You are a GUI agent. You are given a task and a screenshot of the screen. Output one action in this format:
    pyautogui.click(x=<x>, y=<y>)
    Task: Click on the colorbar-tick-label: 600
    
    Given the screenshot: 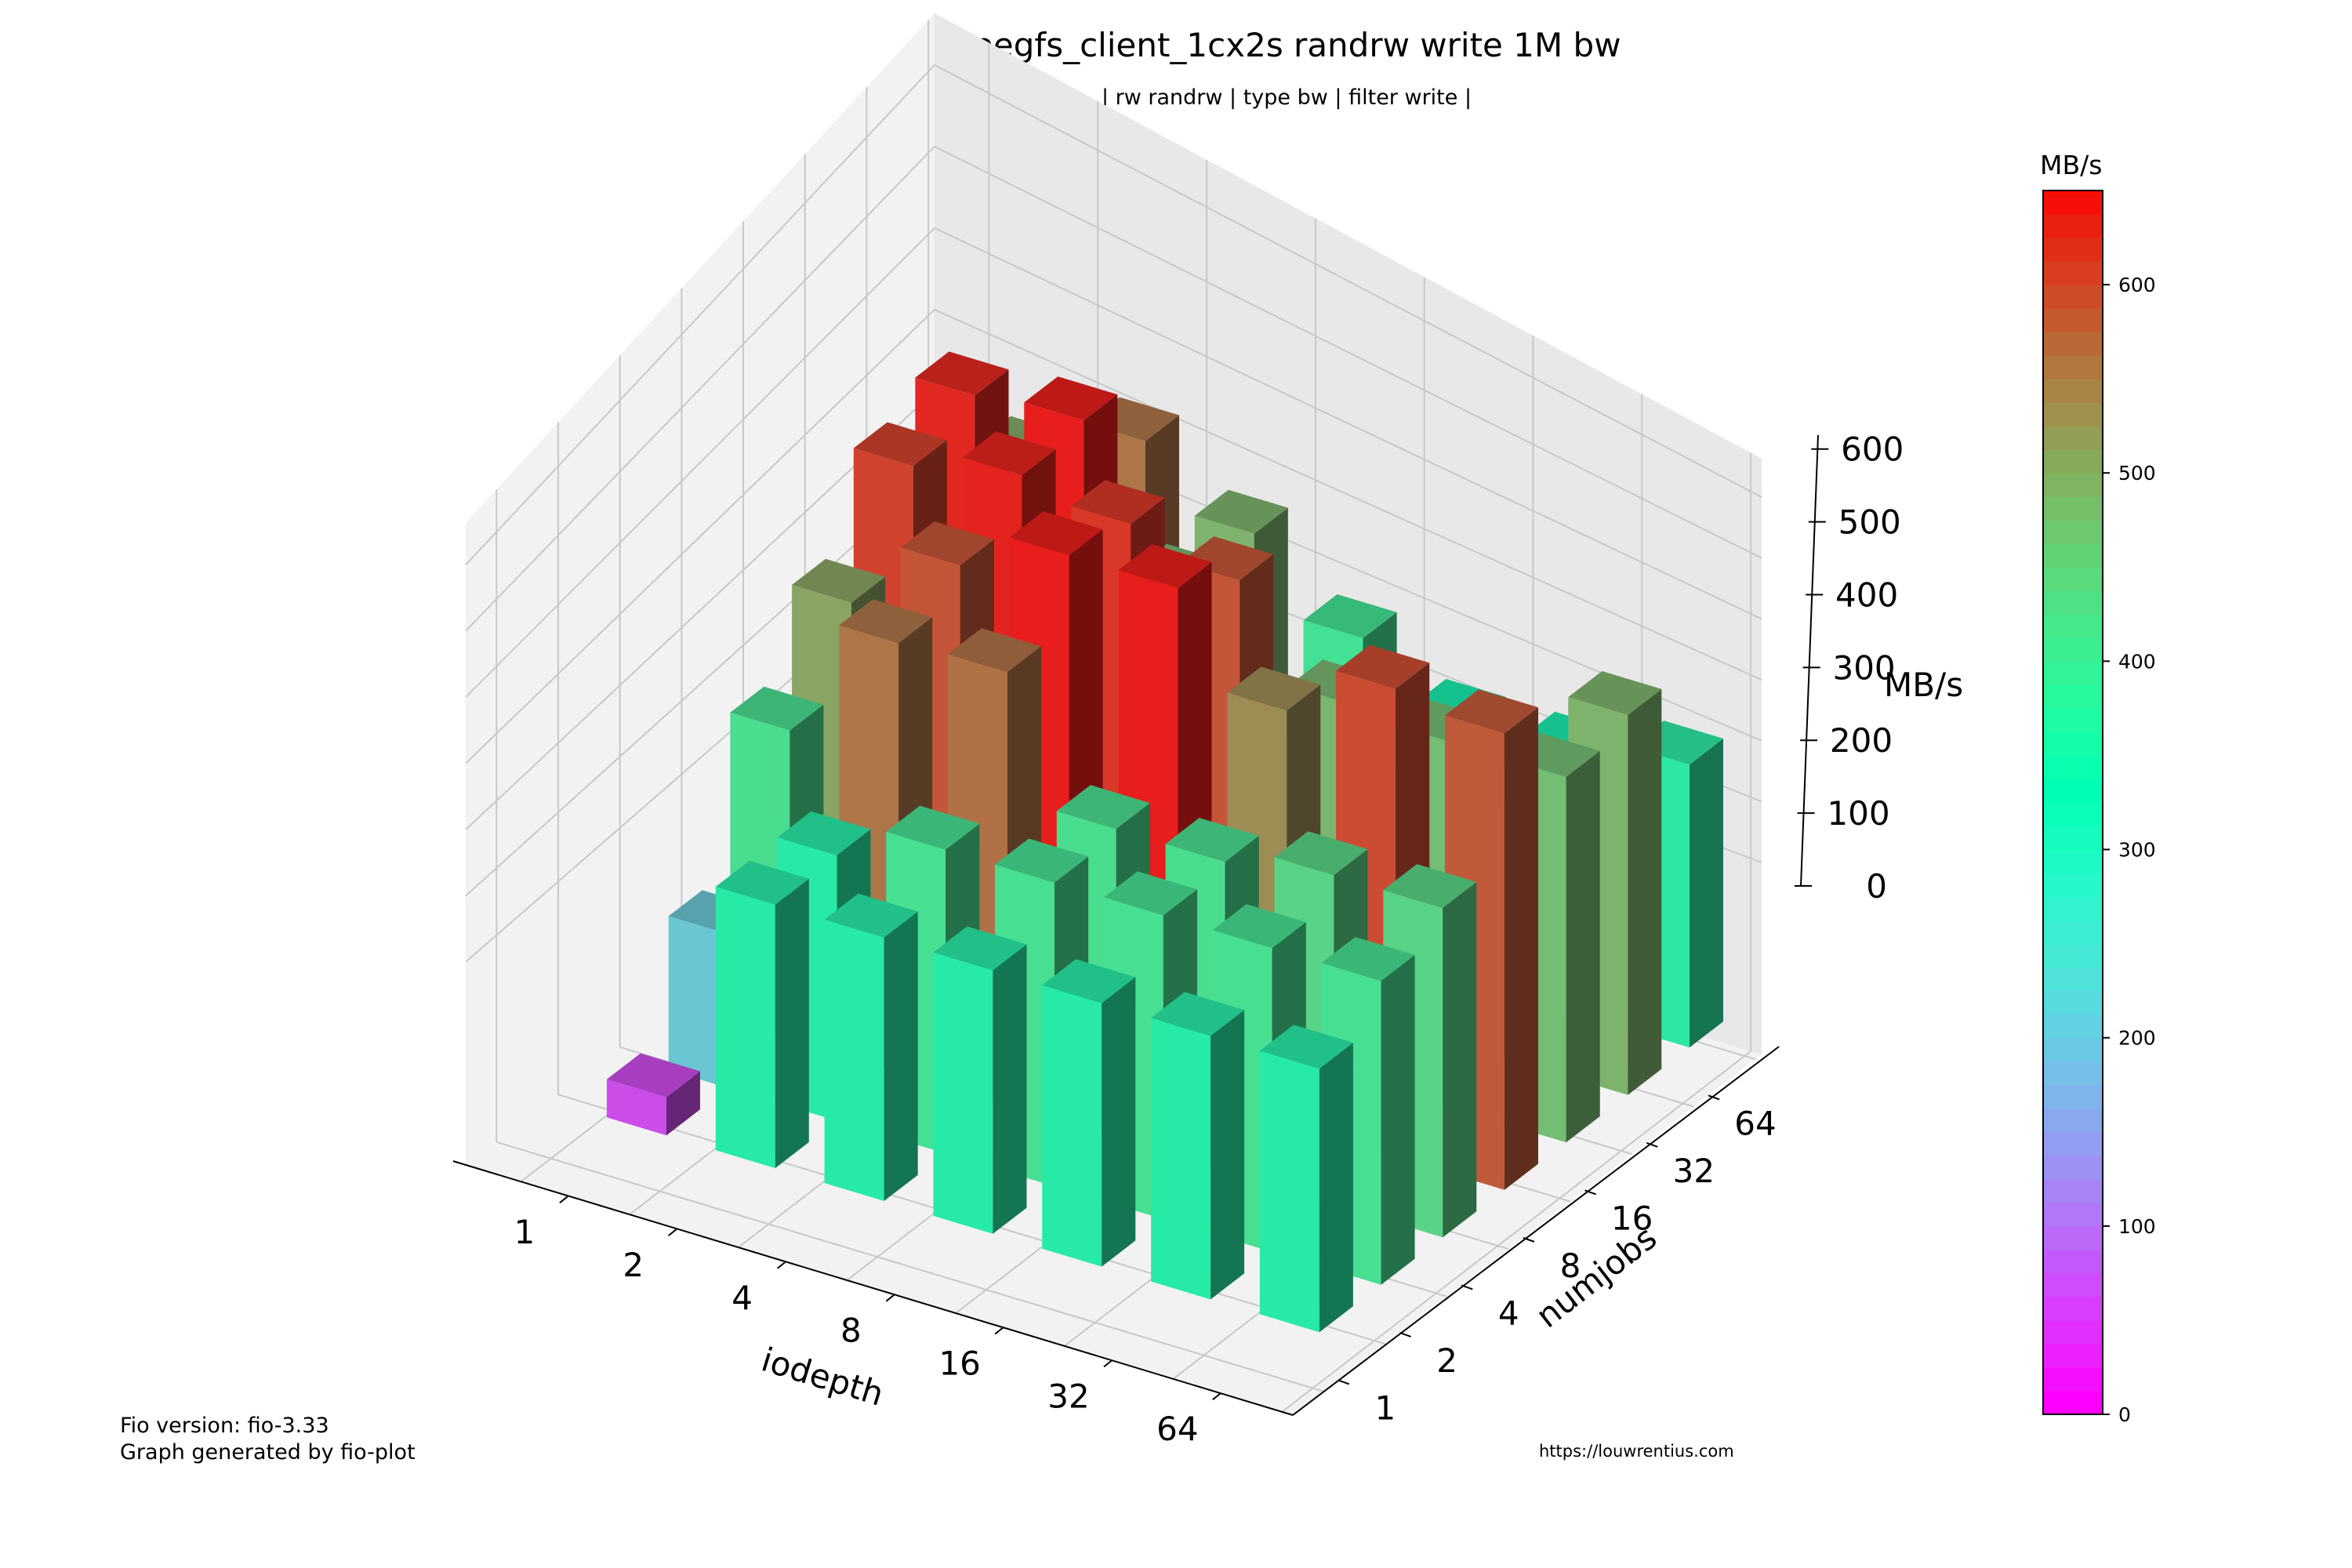 What is the action you would take?
    pyautogui.click(x=2137, y=285)
    